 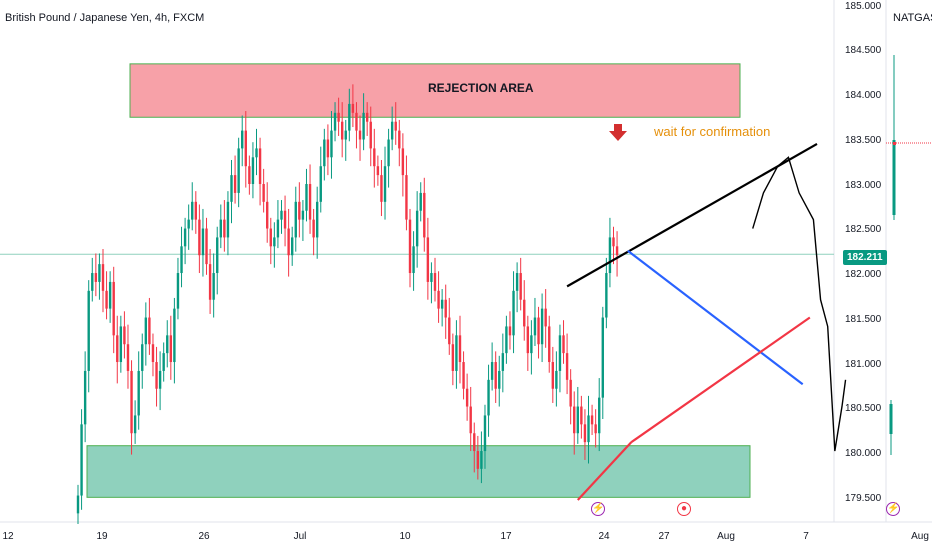 I want to click on price-tick: 184.500, so click(x=863, y=50).